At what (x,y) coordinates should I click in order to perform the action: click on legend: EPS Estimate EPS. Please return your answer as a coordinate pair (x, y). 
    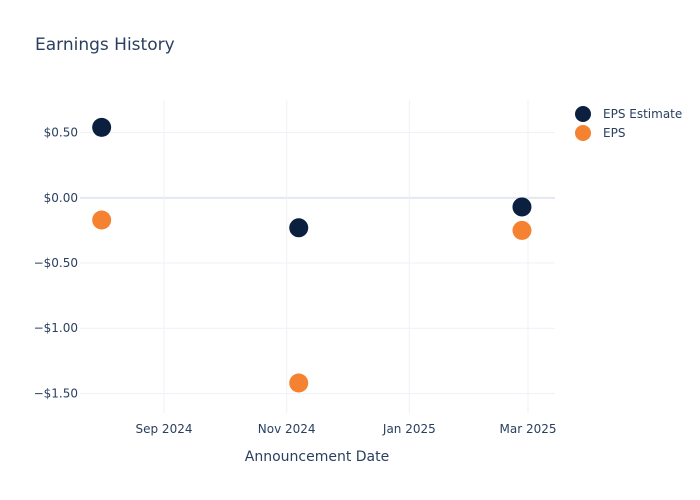
    Looking at the image, I should click on (628, 123).